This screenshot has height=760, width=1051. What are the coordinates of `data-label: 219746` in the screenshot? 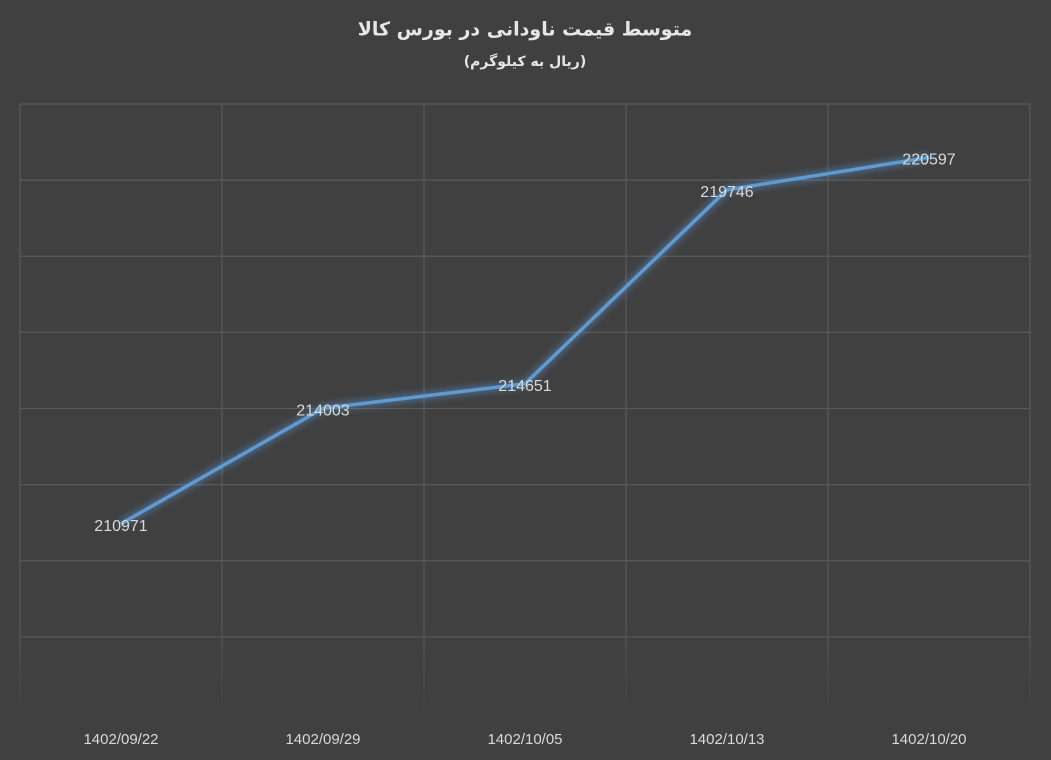 It's located at (726, 192).